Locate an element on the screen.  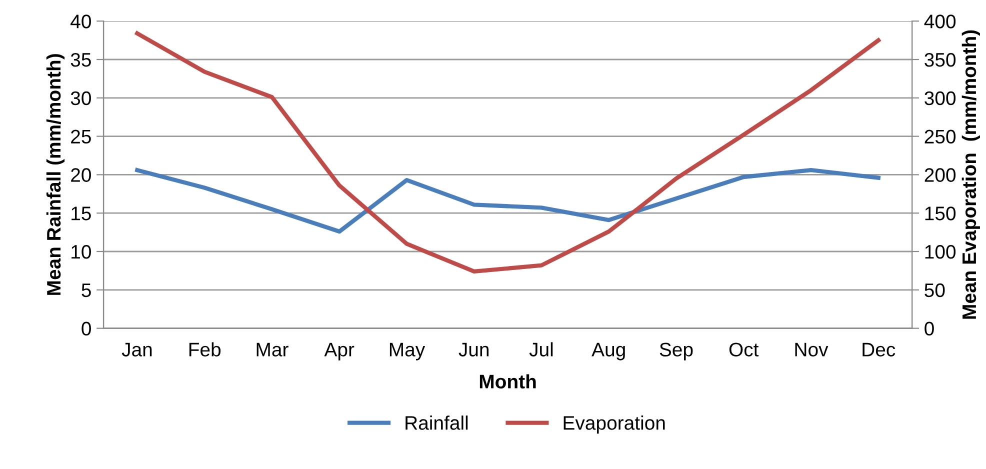
y2-tick-label: 150 is located at coordinates (940, 213).